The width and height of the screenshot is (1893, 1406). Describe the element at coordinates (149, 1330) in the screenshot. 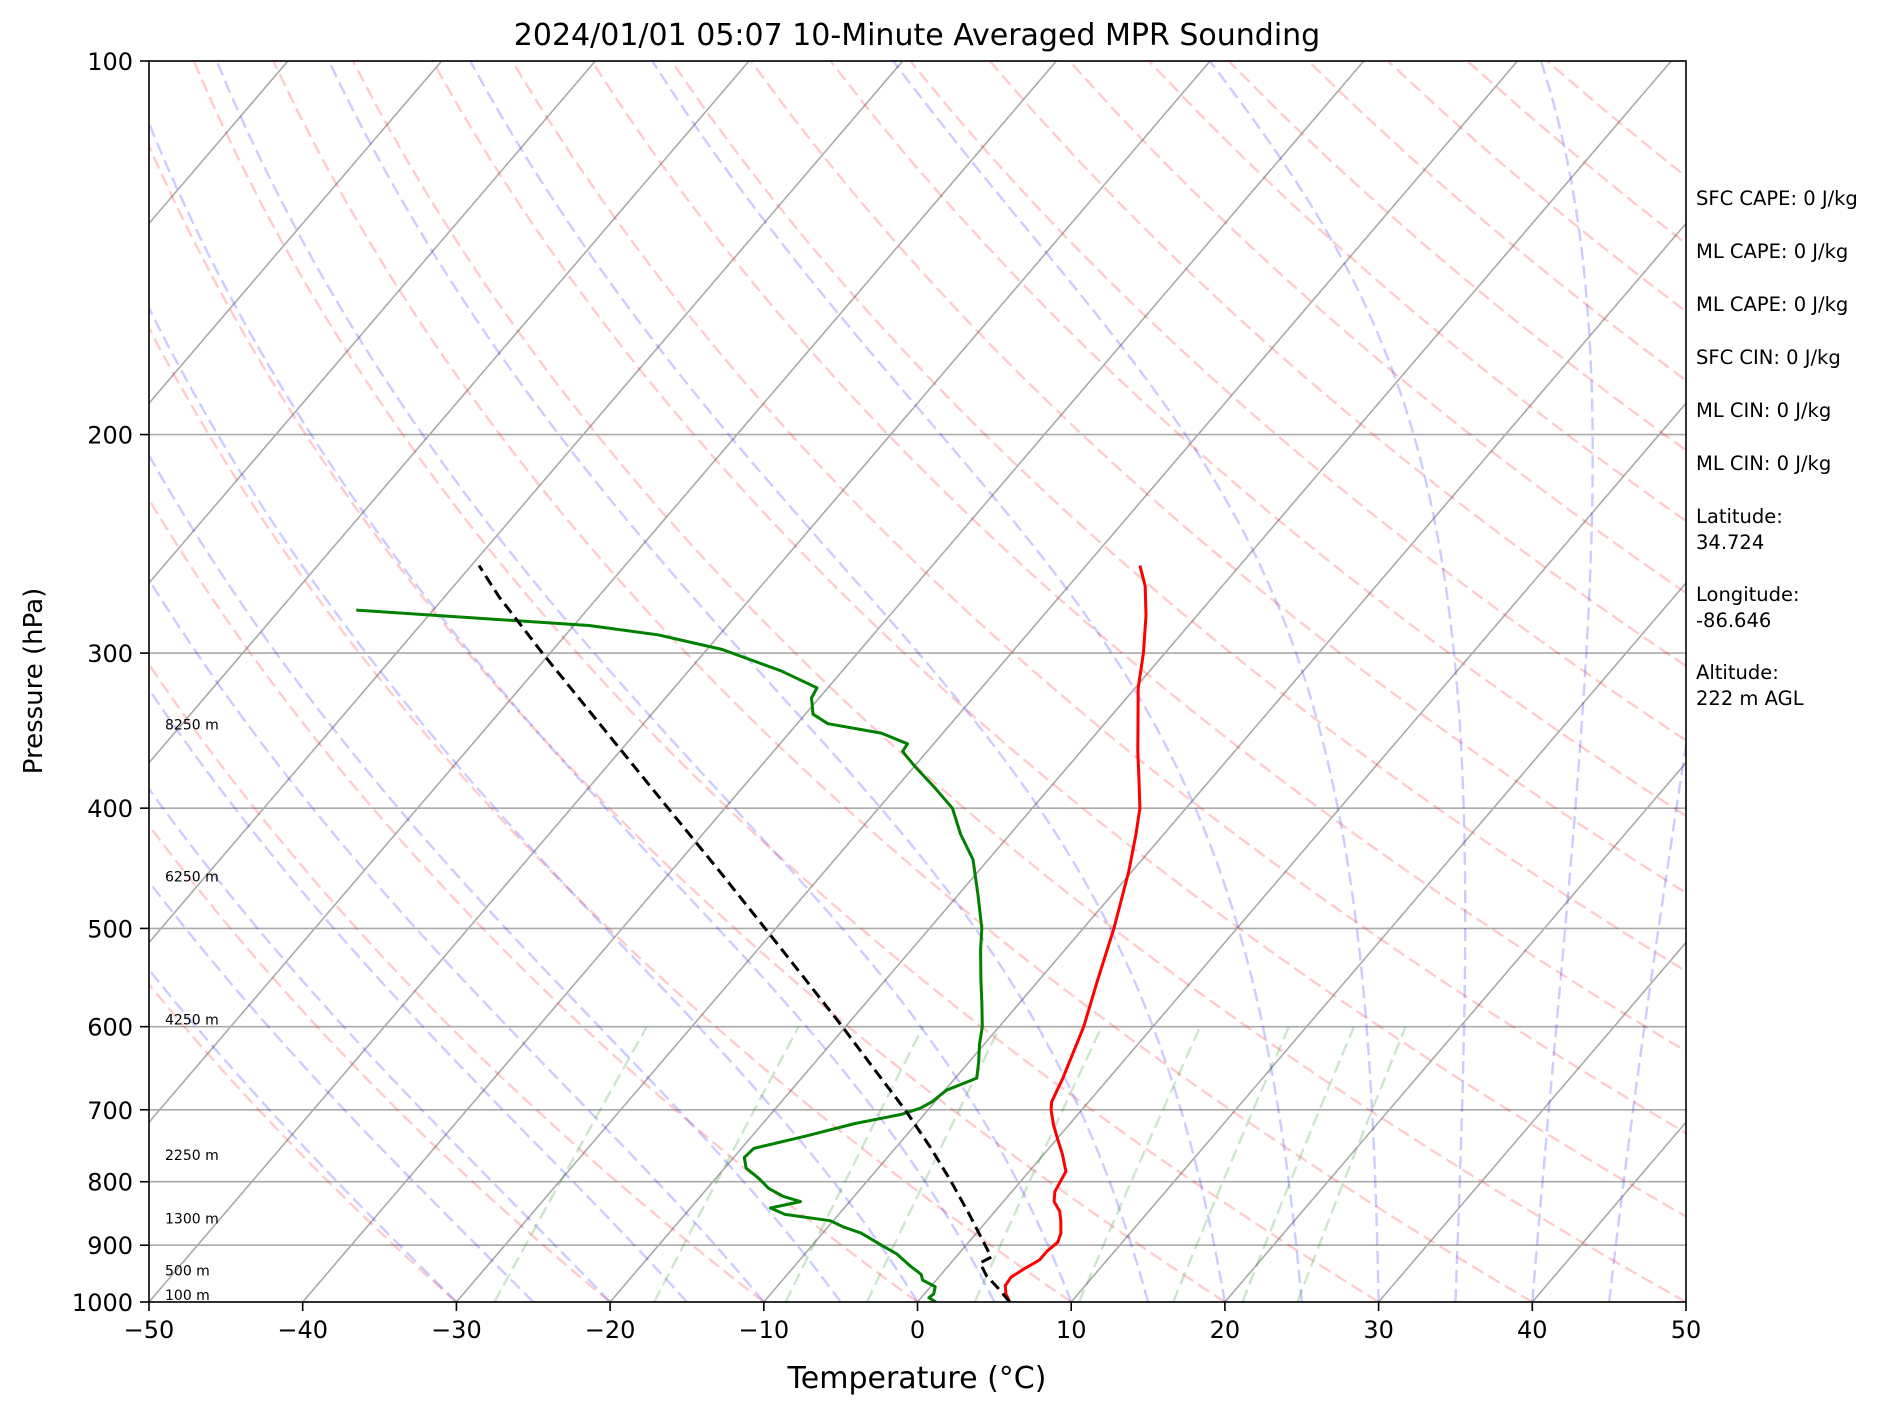

I see `x-tick-label: −50` at that location.